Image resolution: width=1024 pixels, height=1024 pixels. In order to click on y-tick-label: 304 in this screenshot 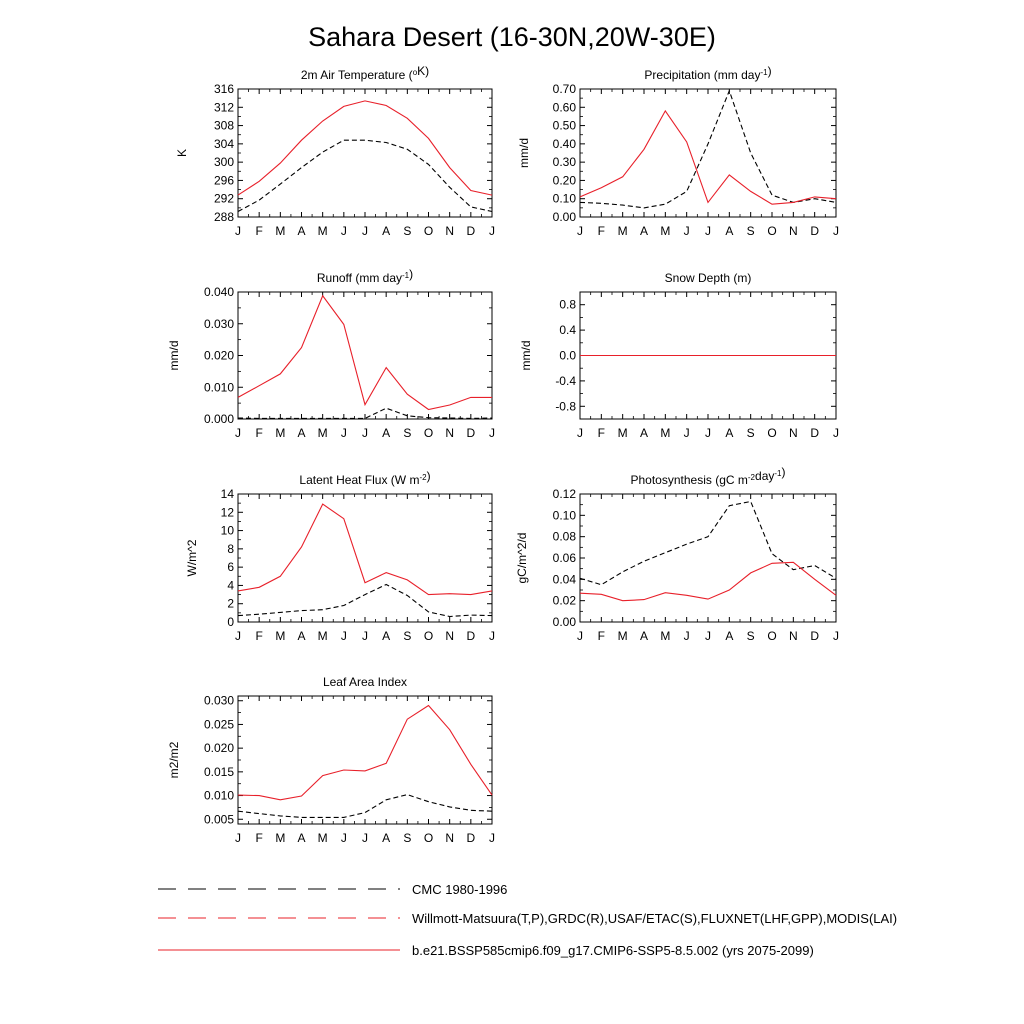, I will do `click(224, 144)`.